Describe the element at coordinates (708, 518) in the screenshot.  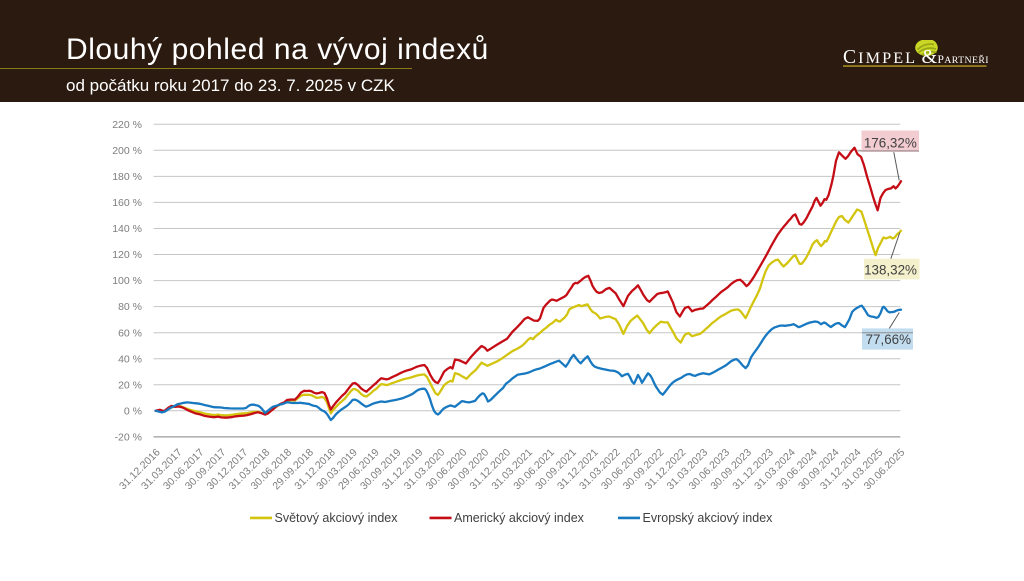
I see `svg-text: Evropský akciový index` at that location.